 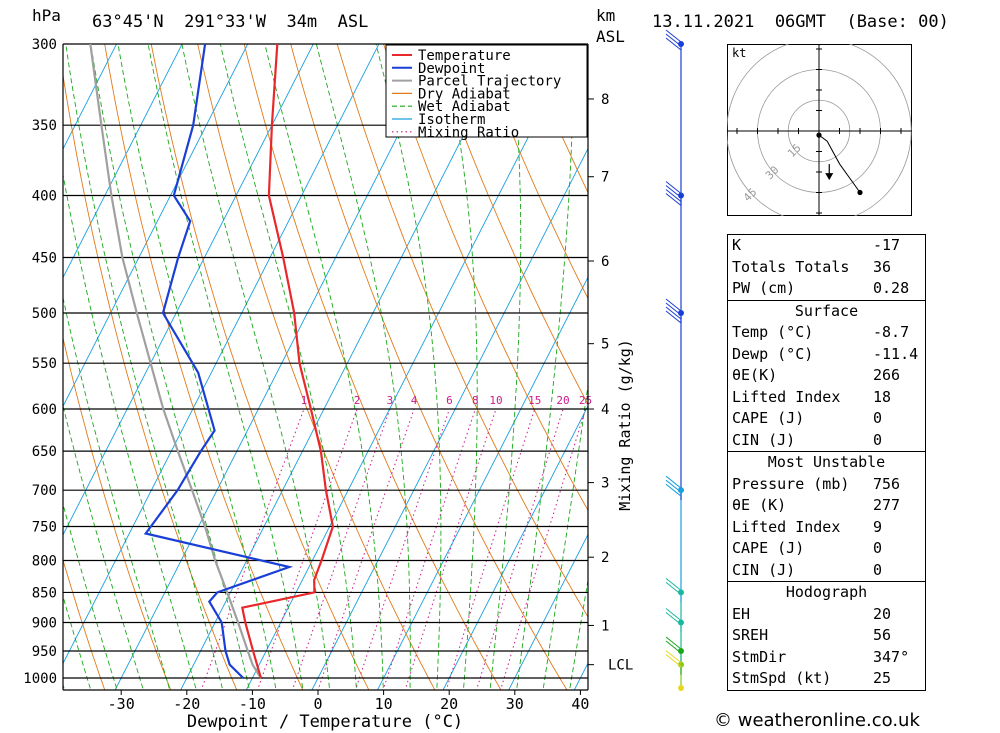 What do you see at coordinates (878, 439) in the screenshot?
I see `surface-value: 0` at bounding box center [878, 439].